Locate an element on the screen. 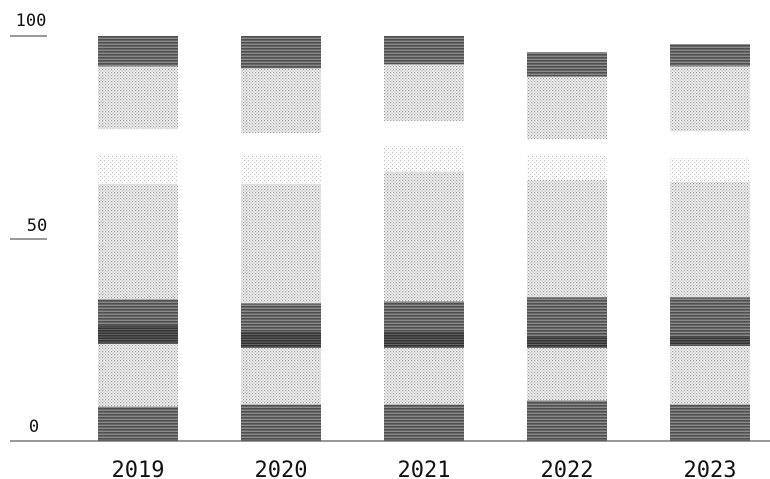  x-category-label-2020: 2020 is located at coordinates (281, 468).